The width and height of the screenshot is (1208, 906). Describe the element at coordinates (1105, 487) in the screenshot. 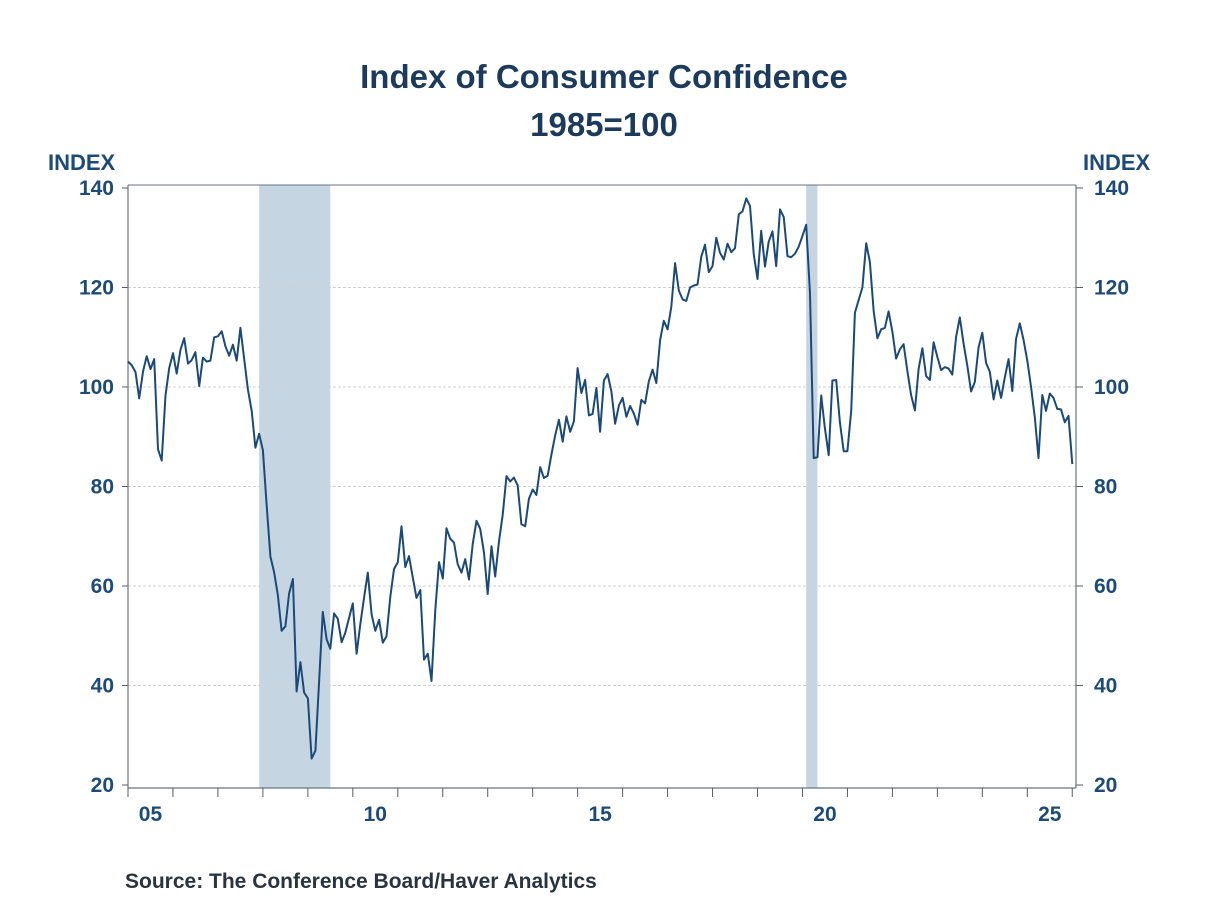

I see `y-tick-label-right: 80` at that location.